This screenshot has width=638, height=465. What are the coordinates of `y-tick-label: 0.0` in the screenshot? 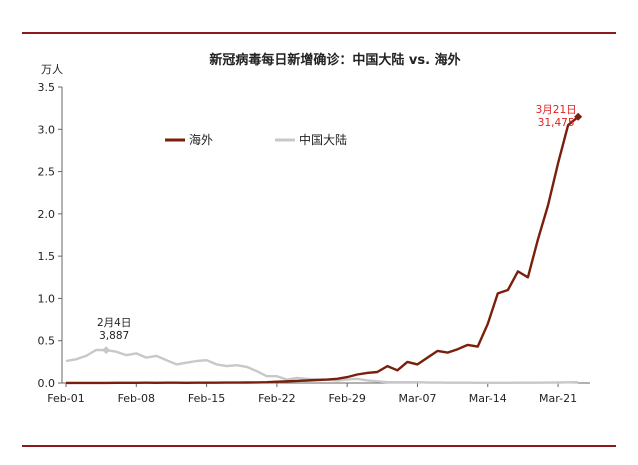 It's located at (47, 383).